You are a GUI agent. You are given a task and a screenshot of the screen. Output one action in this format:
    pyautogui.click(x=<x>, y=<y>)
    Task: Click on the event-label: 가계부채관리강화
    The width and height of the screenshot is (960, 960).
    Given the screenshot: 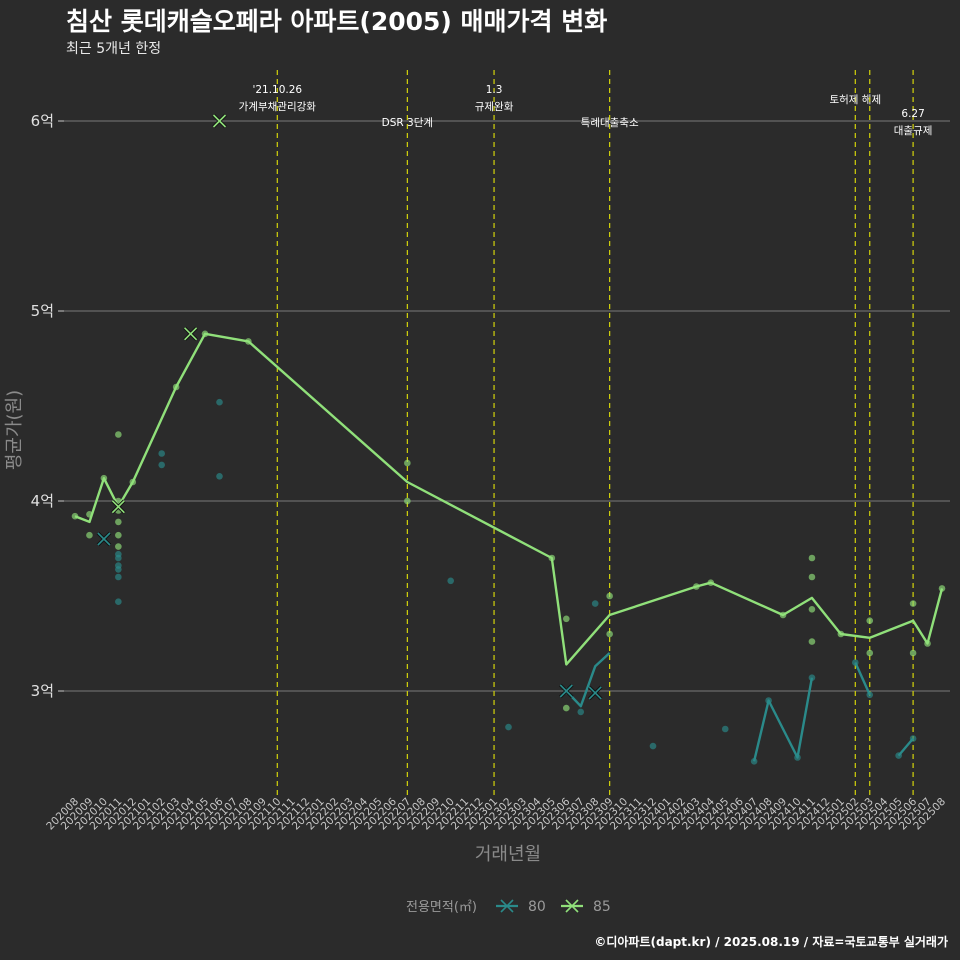 What is the action you would take?
    pyautogui.click(x=278, y=107)
    